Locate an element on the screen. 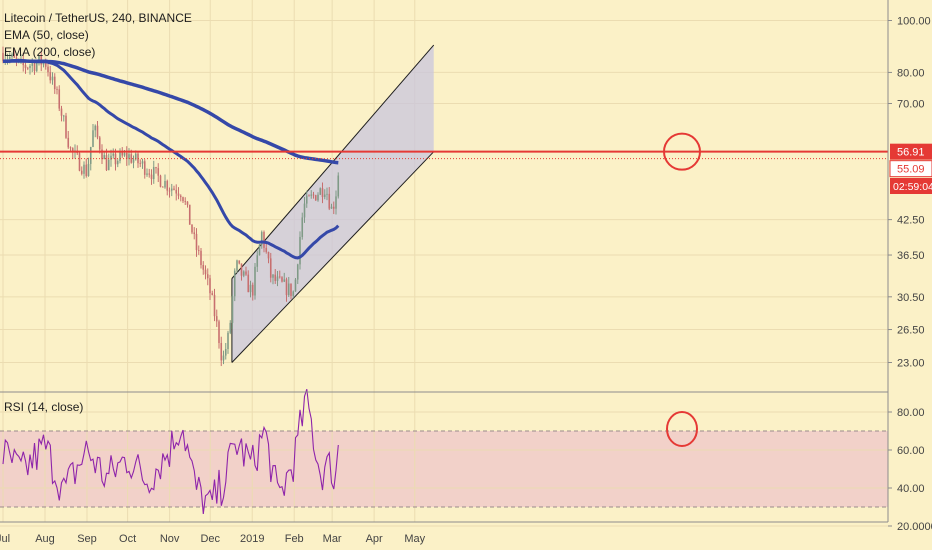 Image resolution: width=932 pixels, height=550 pixels. ema-50-line is located at coordinates (171, 159).